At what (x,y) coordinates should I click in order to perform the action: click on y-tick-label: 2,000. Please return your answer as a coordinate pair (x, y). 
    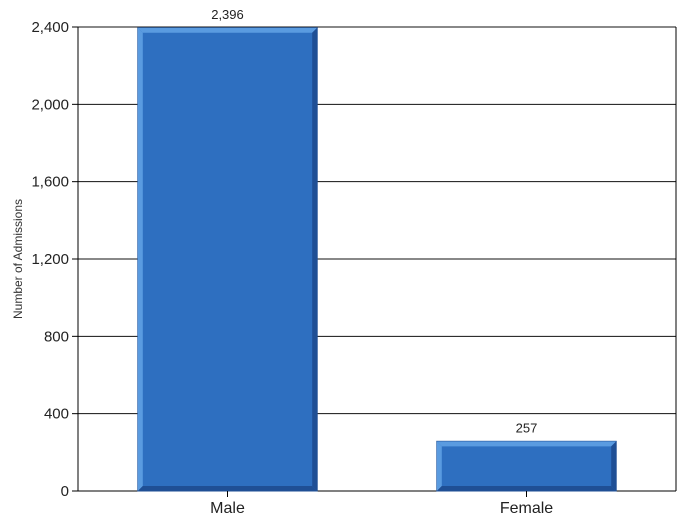
    Looking at the image, I should click on (50, 104).